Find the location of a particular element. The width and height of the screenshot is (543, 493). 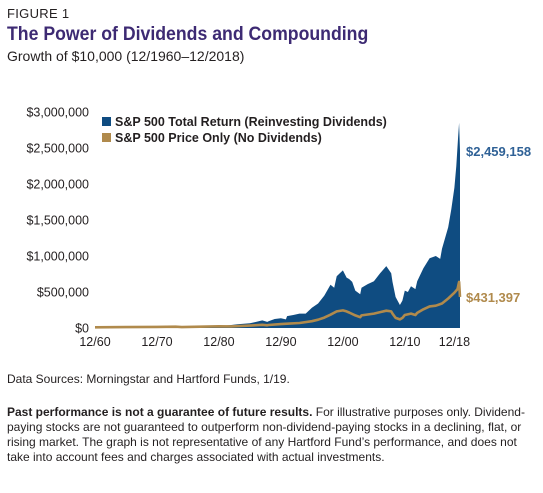

series-end-value-label: $2,459,158 is located at coordinates (498, 151).